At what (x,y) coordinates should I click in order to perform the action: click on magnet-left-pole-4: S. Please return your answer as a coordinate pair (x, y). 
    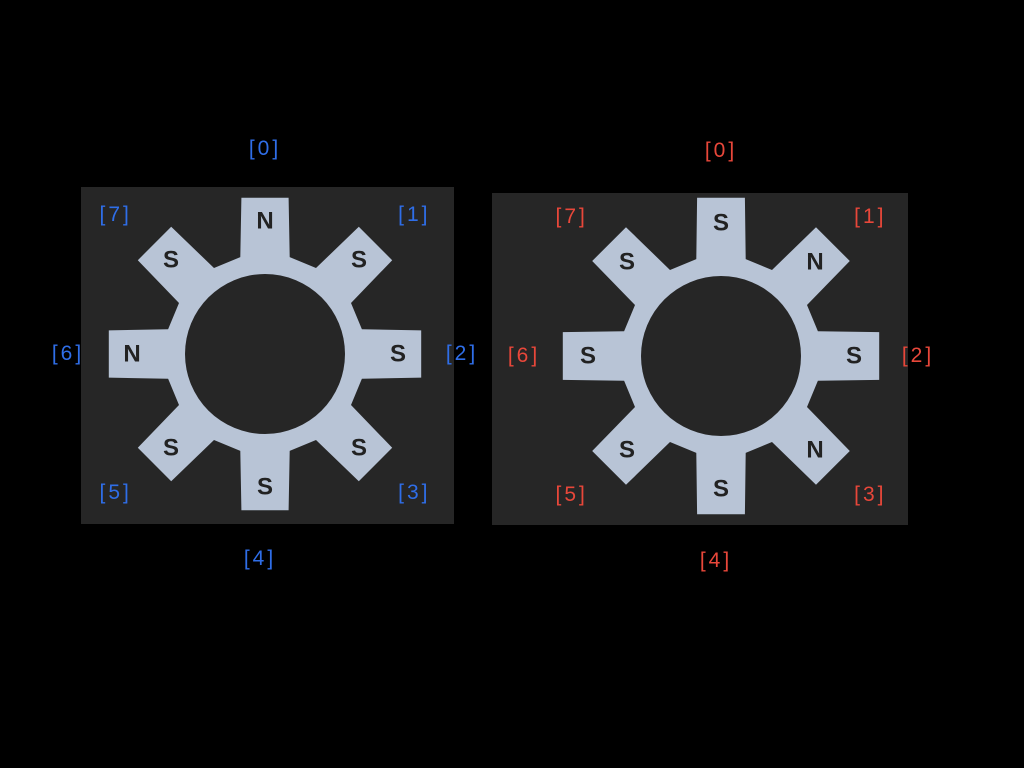
    Looking at the image, I should click on (265, 487).